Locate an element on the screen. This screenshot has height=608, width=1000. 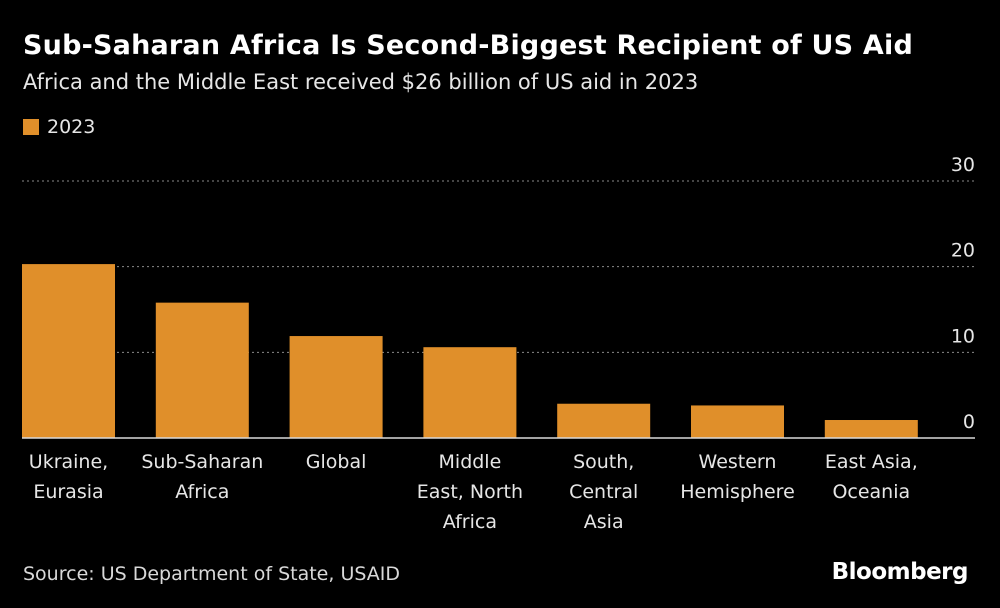
x-tick-label: Ukraine, Eurasia is located at coordinates (68, 477).